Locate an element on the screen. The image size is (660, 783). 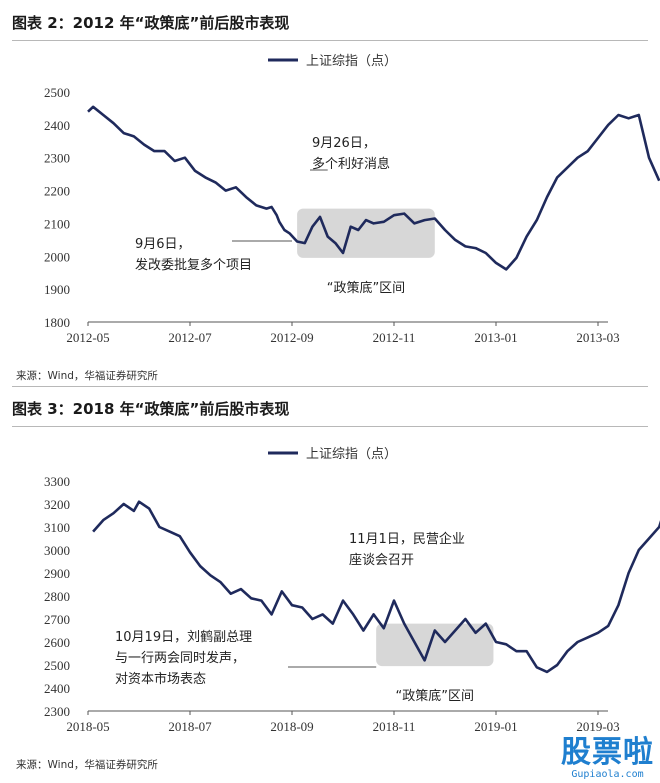
chart2-y-tick-label: 3300 is located at coordinates (57, 481).